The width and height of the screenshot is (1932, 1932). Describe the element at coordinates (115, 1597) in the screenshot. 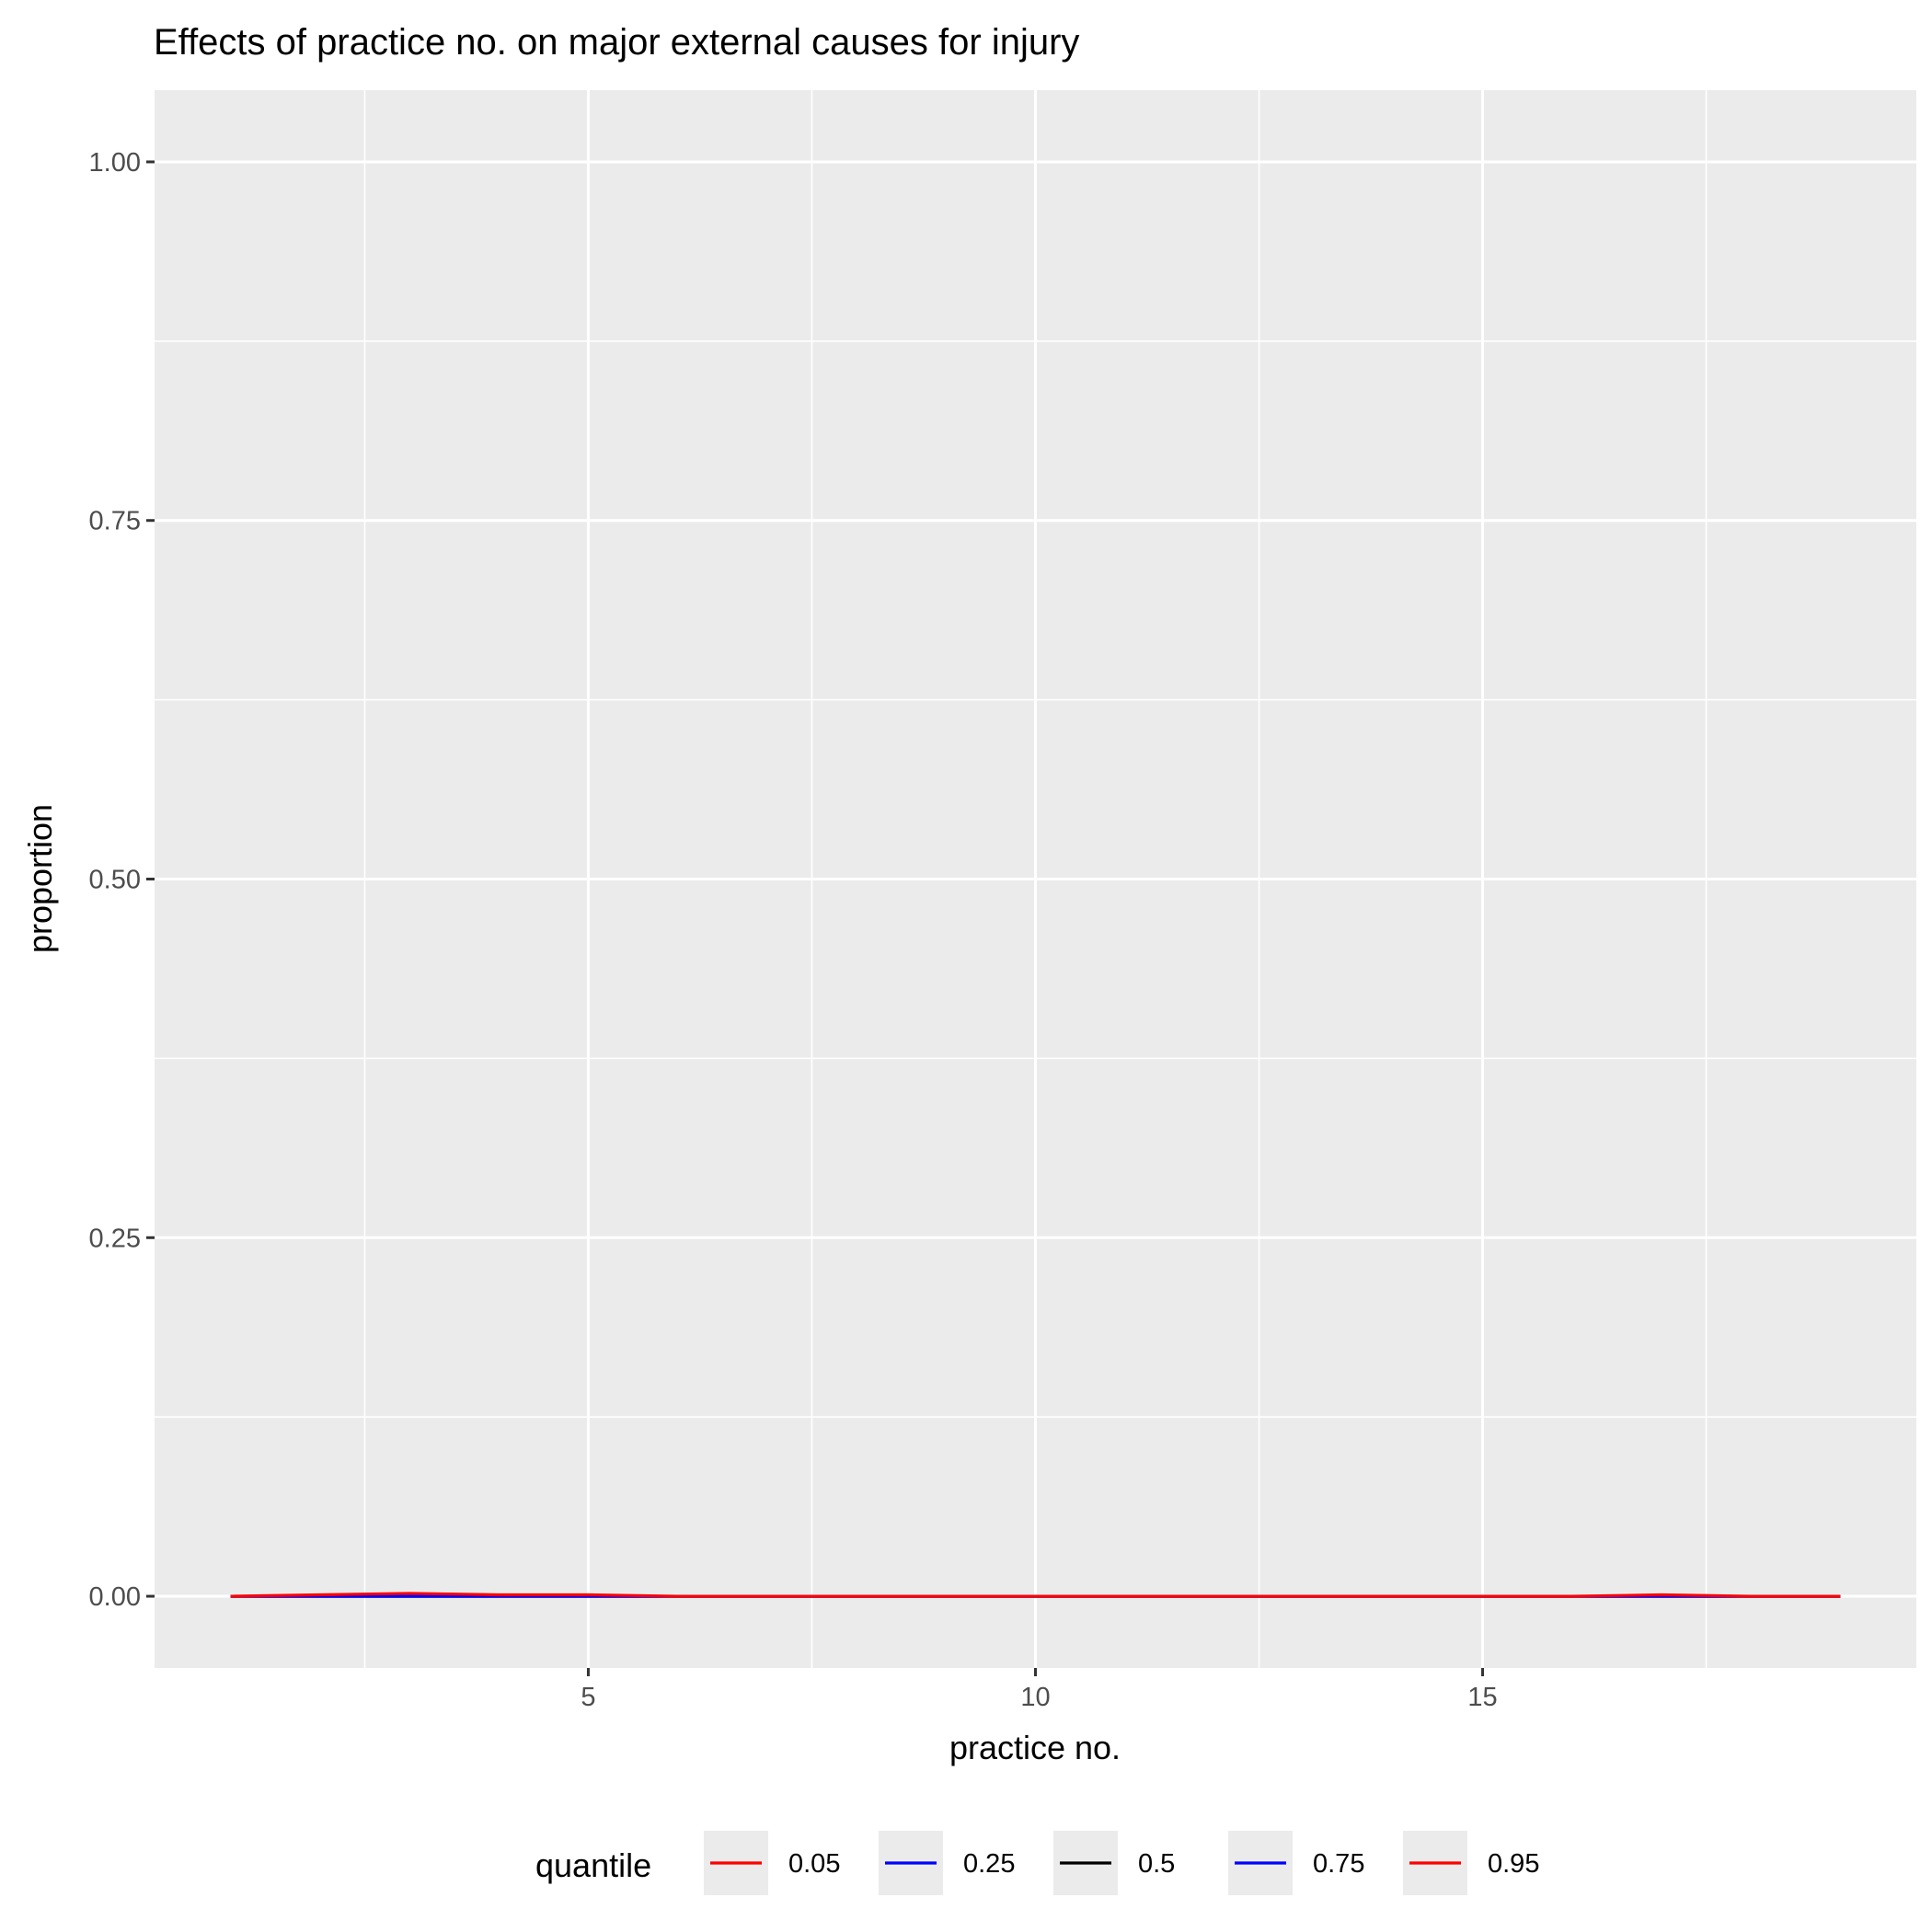

I see `y-tick-label: 0.00` at that location.